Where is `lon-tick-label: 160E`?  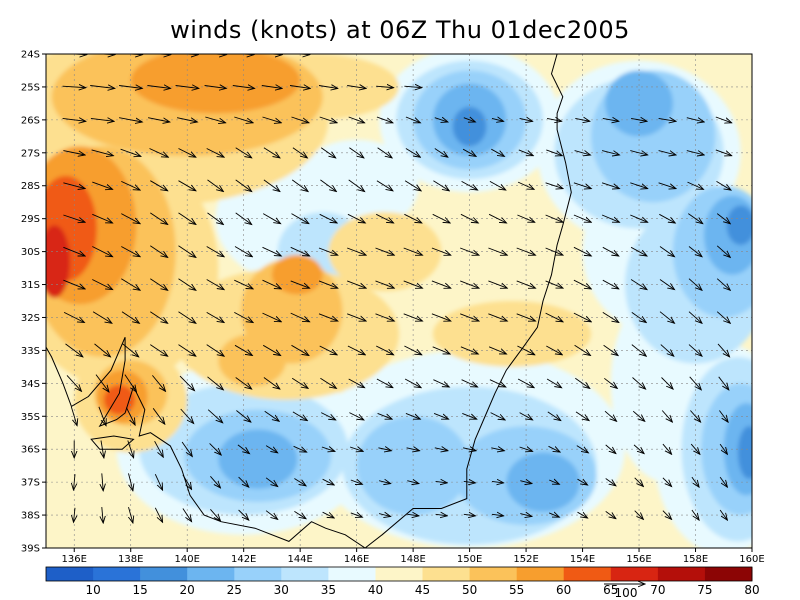
lon-tick-label: 160E is located at coordinates (751, 559).